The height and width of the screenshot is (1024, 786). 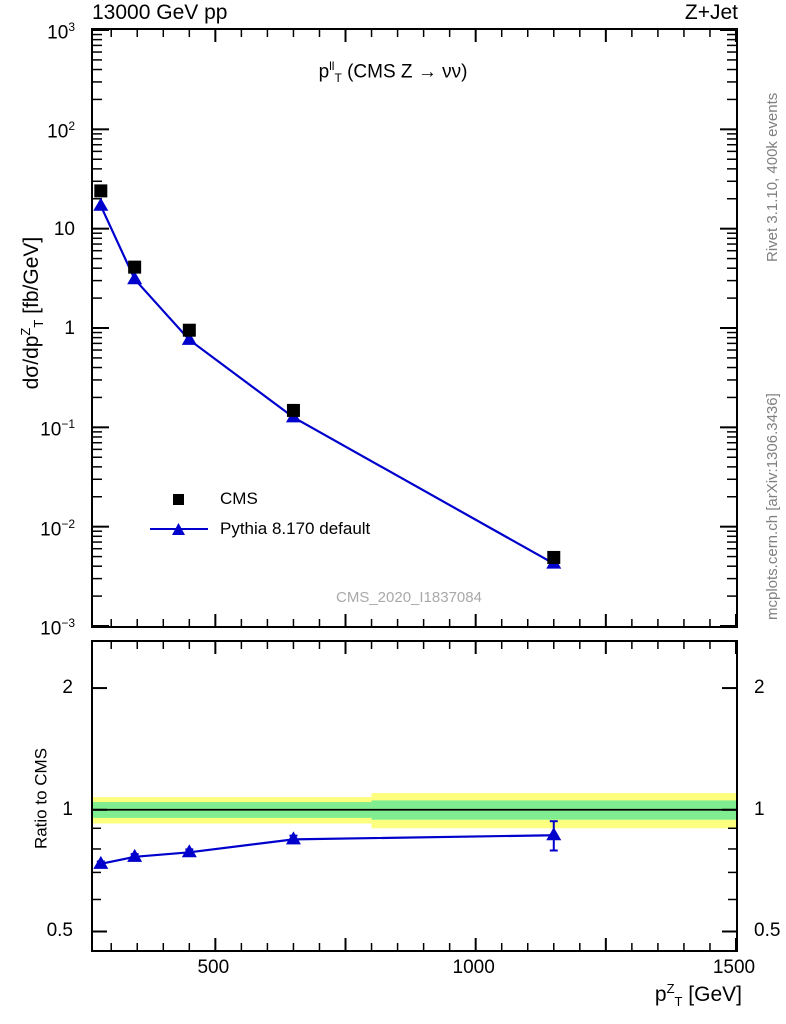 What do you see at coordinates (404, 72) in the screenshot?
I see `plot-title-rest: (CMS Z → νν)` at bounding box center [404, 72].